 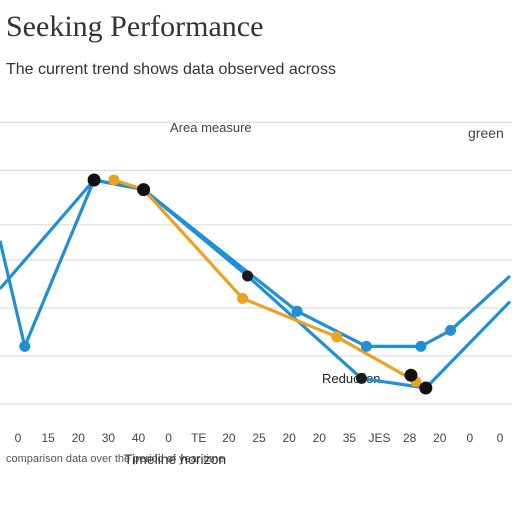 I want to click on x-tick-label-3: 30, so click(x=109, y=438).